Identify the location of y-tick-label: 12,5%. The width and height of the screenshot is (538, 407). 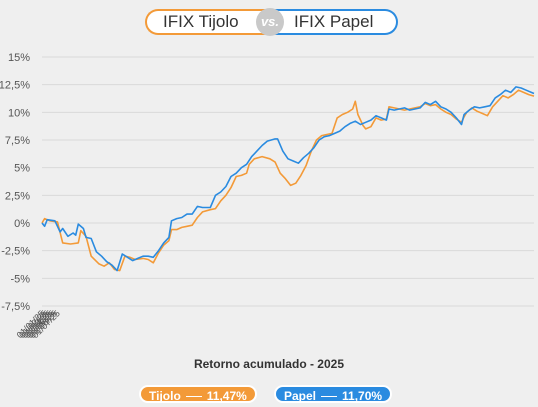
(15, 86).